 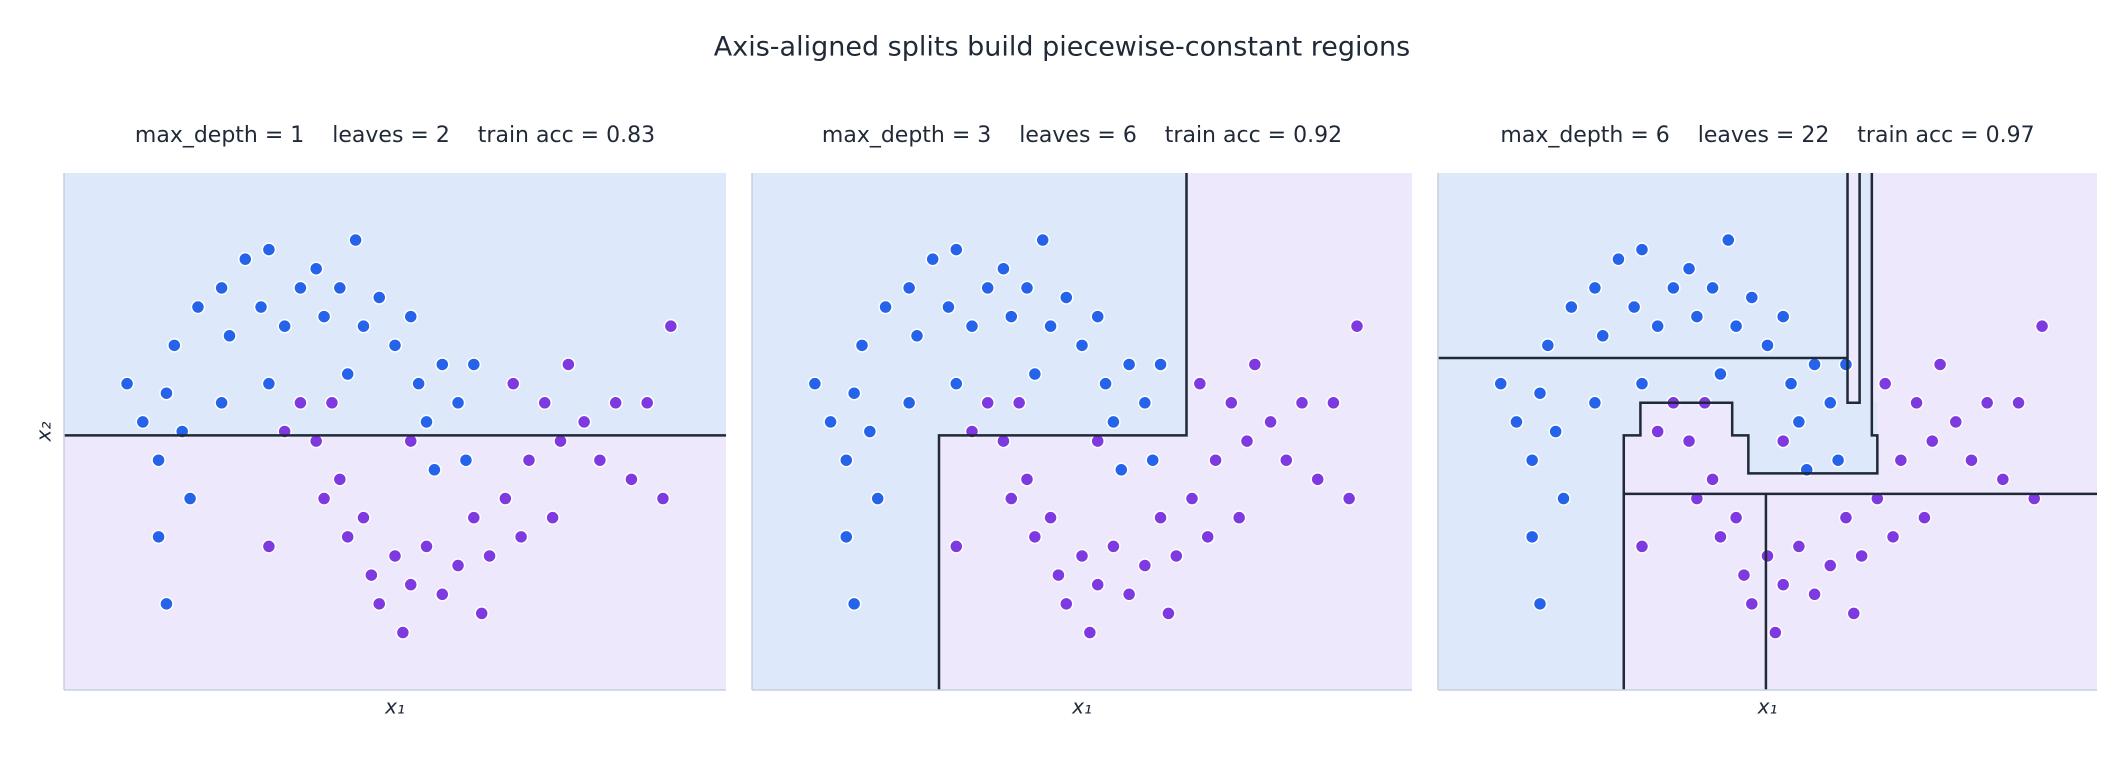 What do you see at coordinates (44, 432) in the screenshot?
I see `y-axis-label: x₂` at bounding box center [44, 432].